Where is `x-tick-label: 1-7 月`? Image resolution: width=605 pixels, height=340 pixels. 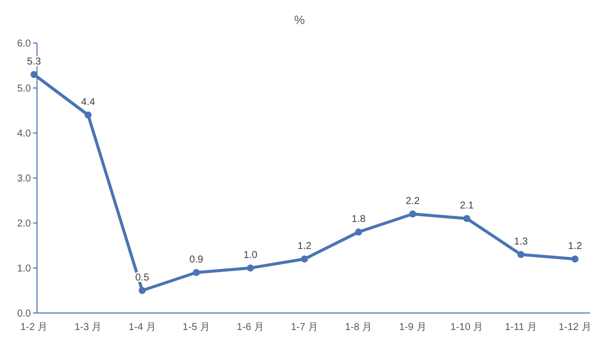
x-tick-label: 1-7 月 is located at coordinates (304, 327).